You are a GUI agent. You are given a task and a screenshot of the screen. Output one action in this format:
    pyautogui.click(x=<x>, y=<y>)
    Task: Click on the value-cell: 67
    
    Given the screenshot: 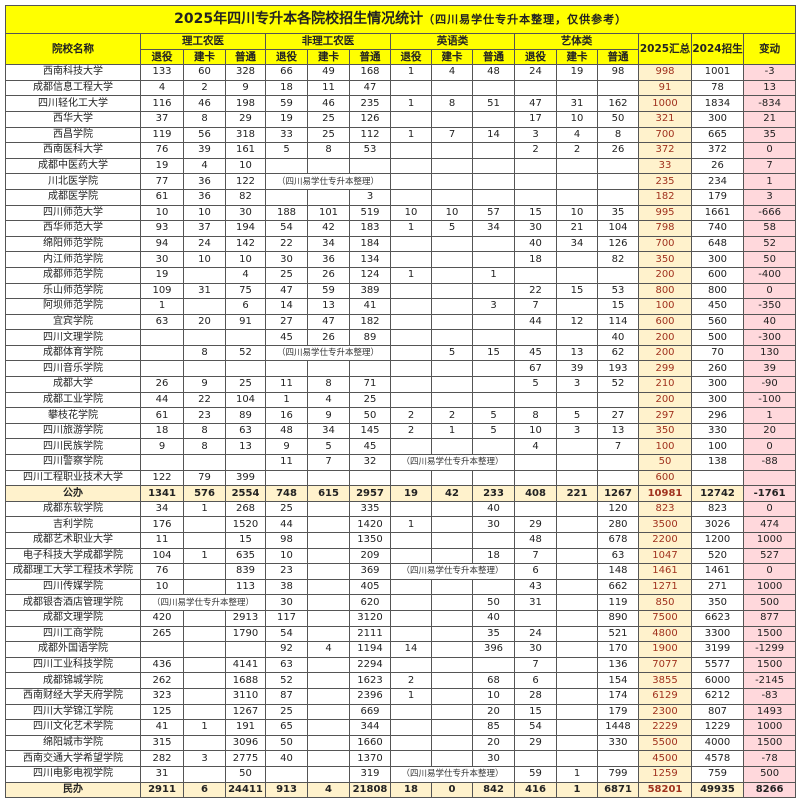 What is the action you would take?
    pyautogui.click(x=535, y=369)
    